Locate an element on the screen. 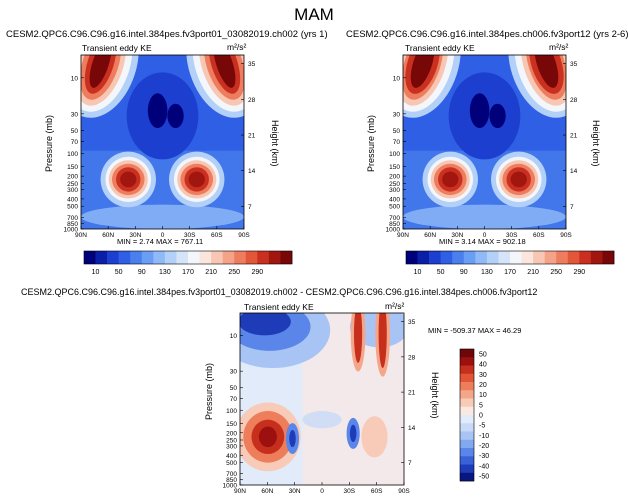 This screenshot has height=500, width=628. panel3-xtick-label: 0 is located at coordinates (322, 491).